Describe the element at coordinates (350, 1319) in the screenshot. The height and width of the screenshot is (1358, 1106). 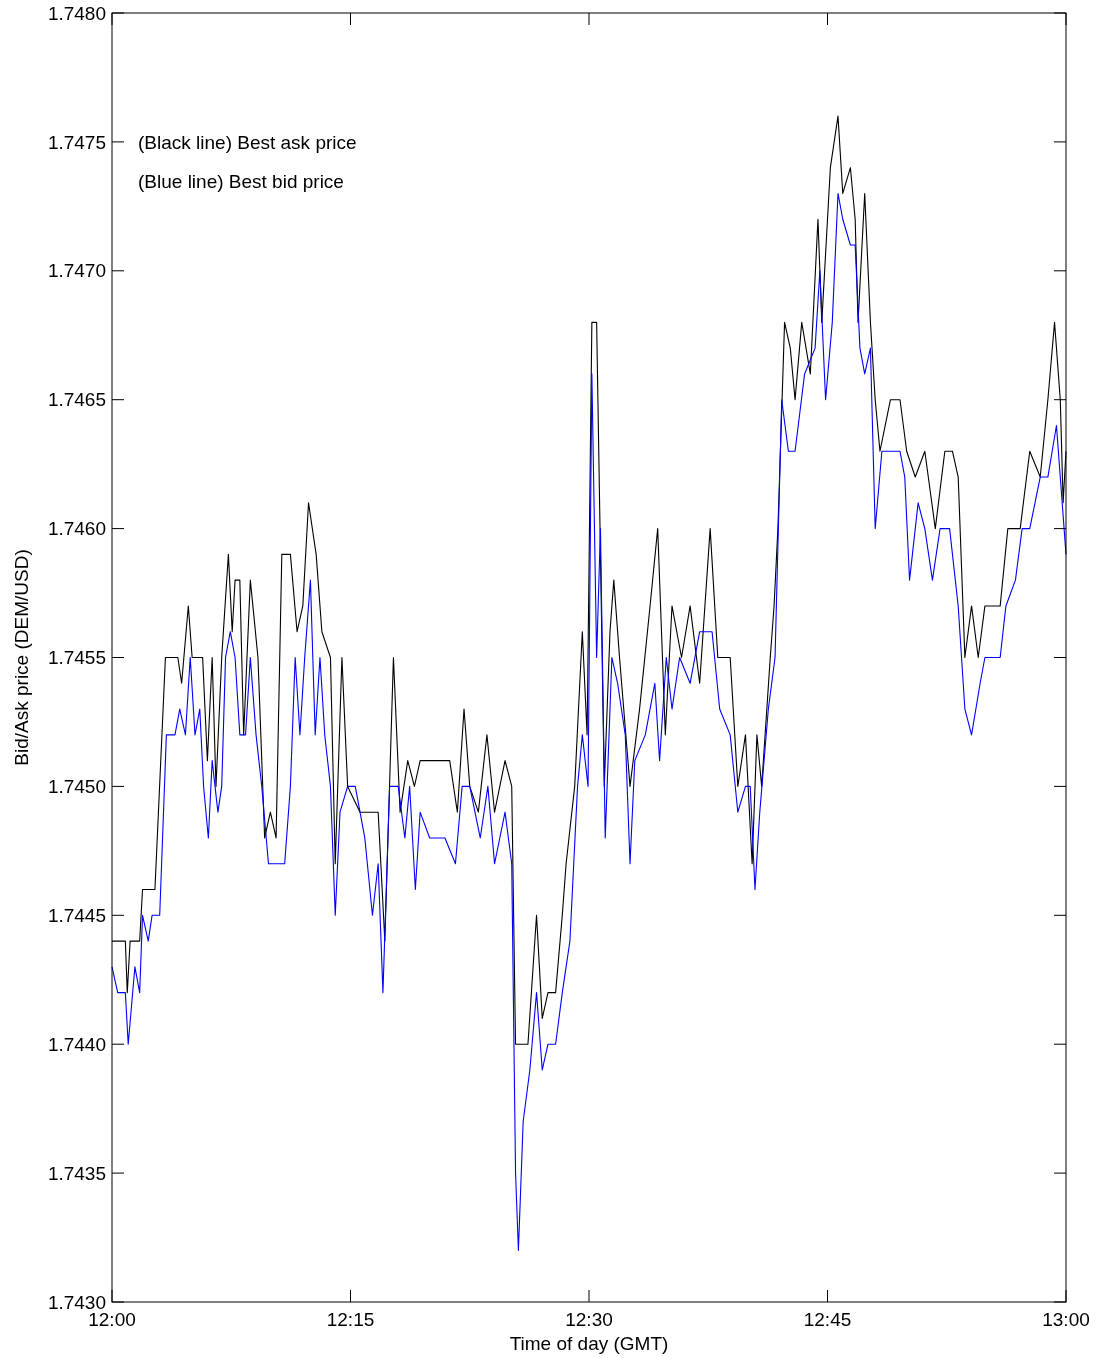
I see `x-tick-label: 12:15` at that location.